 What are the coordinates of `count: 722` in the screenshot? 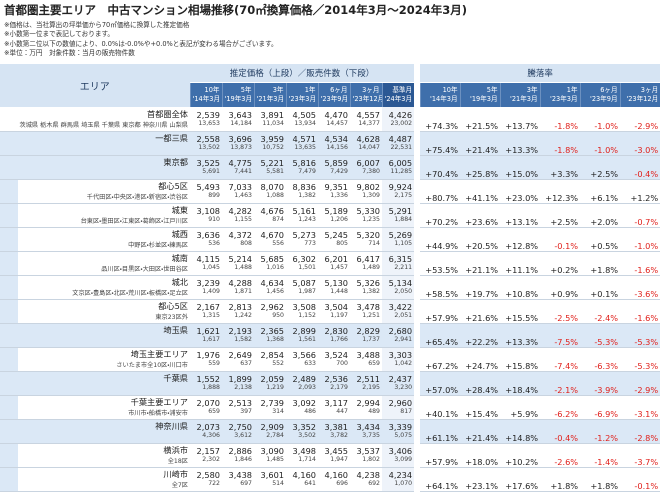 It's located at (206, 485).